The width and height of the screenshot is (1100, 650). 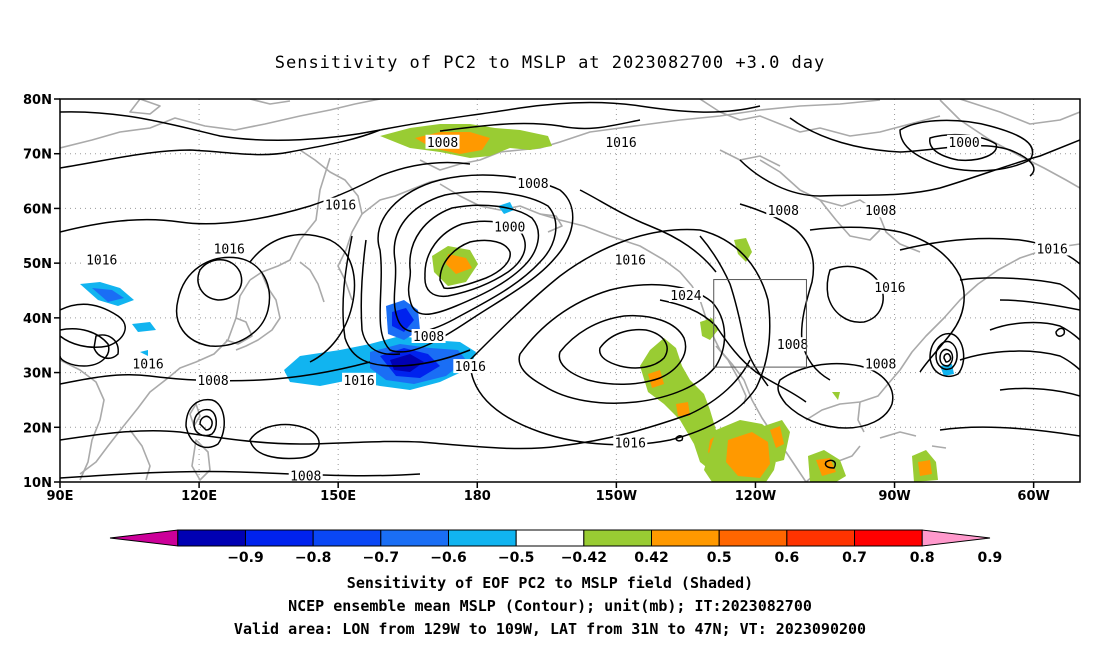 What do you see at coordinates (37, 209) in the screenshot?
I see `lat-tick-label: 60N` at bounding box center [37, 209].